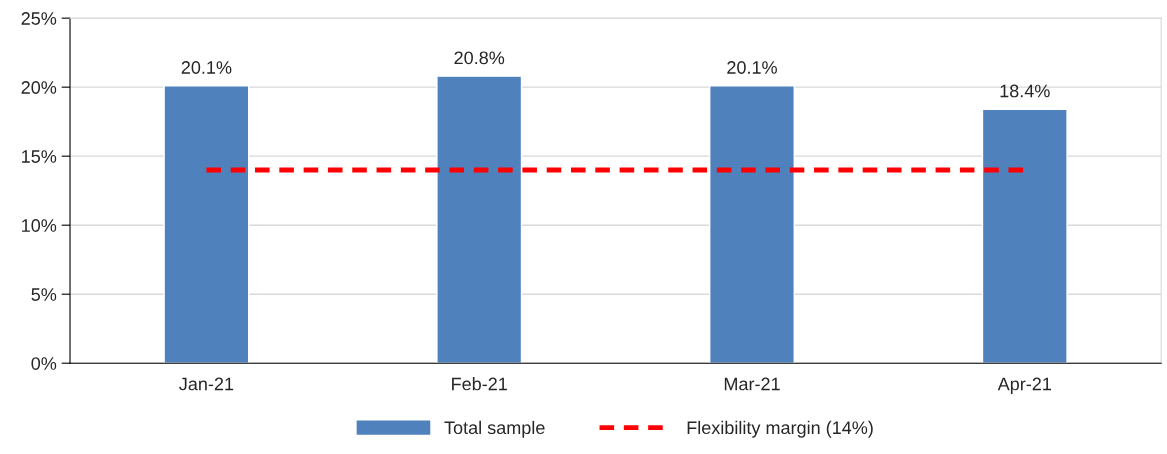  I want to click on x-tick-label: Jan-21, so click(206, 384).